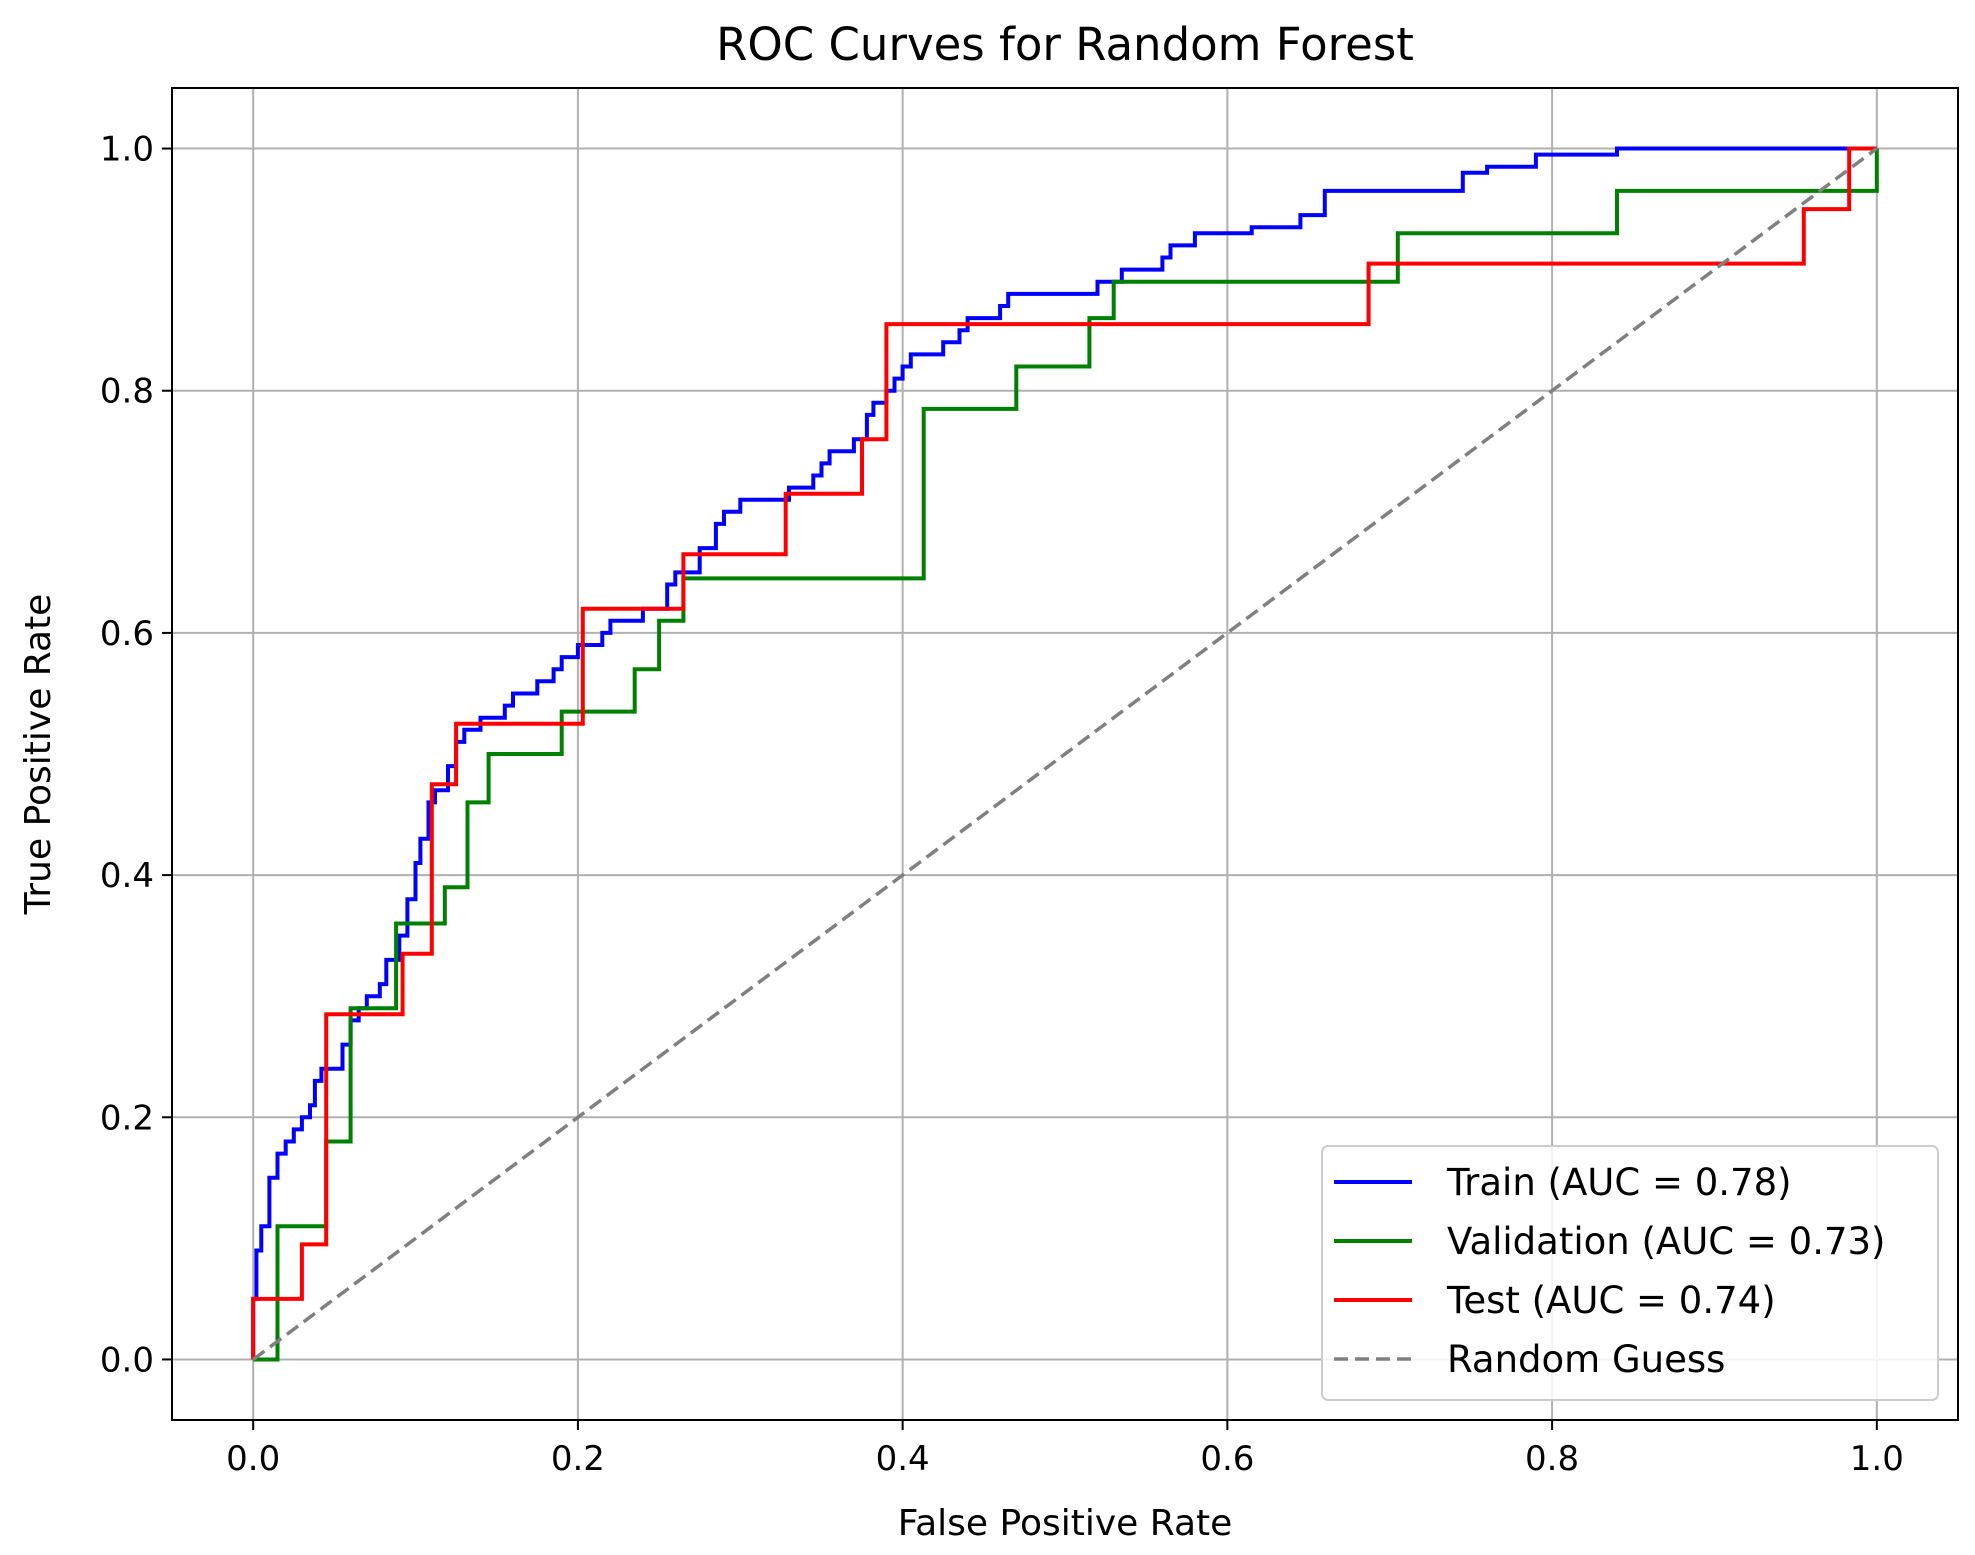 The height and width of the screenshot is (1555, 1975). Describe the element at coordinates (38, 755) in the screenshot. I see `y-axis-title: True Positive Rate` at that location.